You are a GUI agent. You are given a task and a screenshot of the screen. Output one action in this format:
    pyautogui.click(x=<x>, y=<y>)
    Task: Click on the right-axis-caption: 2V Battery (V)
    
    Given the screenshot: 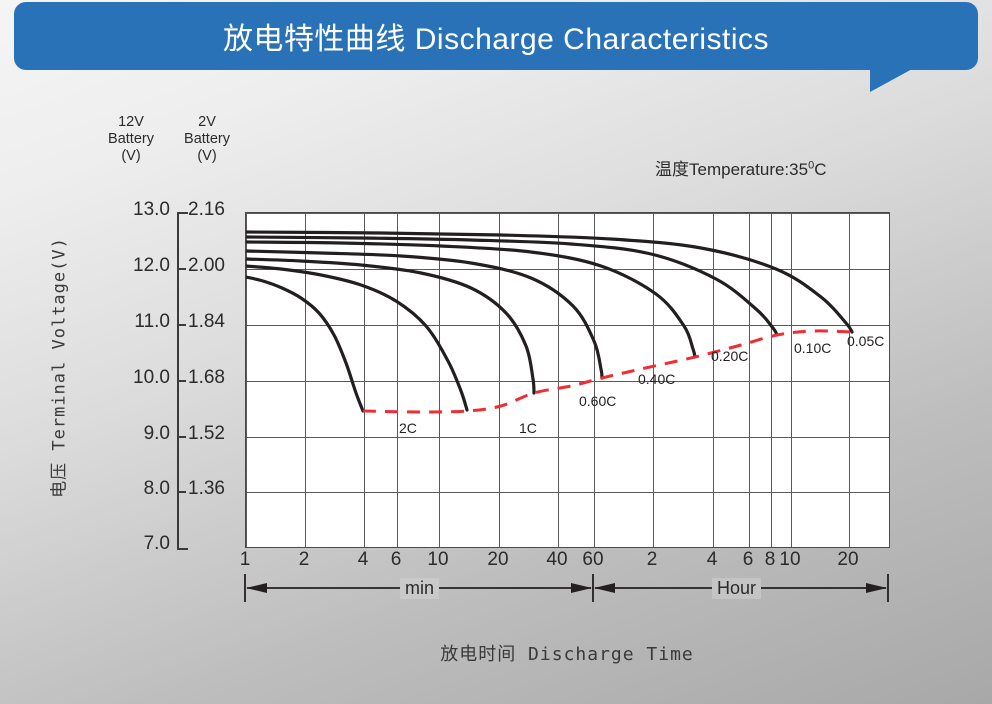 What is the action you would take?
    pyautogui.click(x=207, y=139)
    